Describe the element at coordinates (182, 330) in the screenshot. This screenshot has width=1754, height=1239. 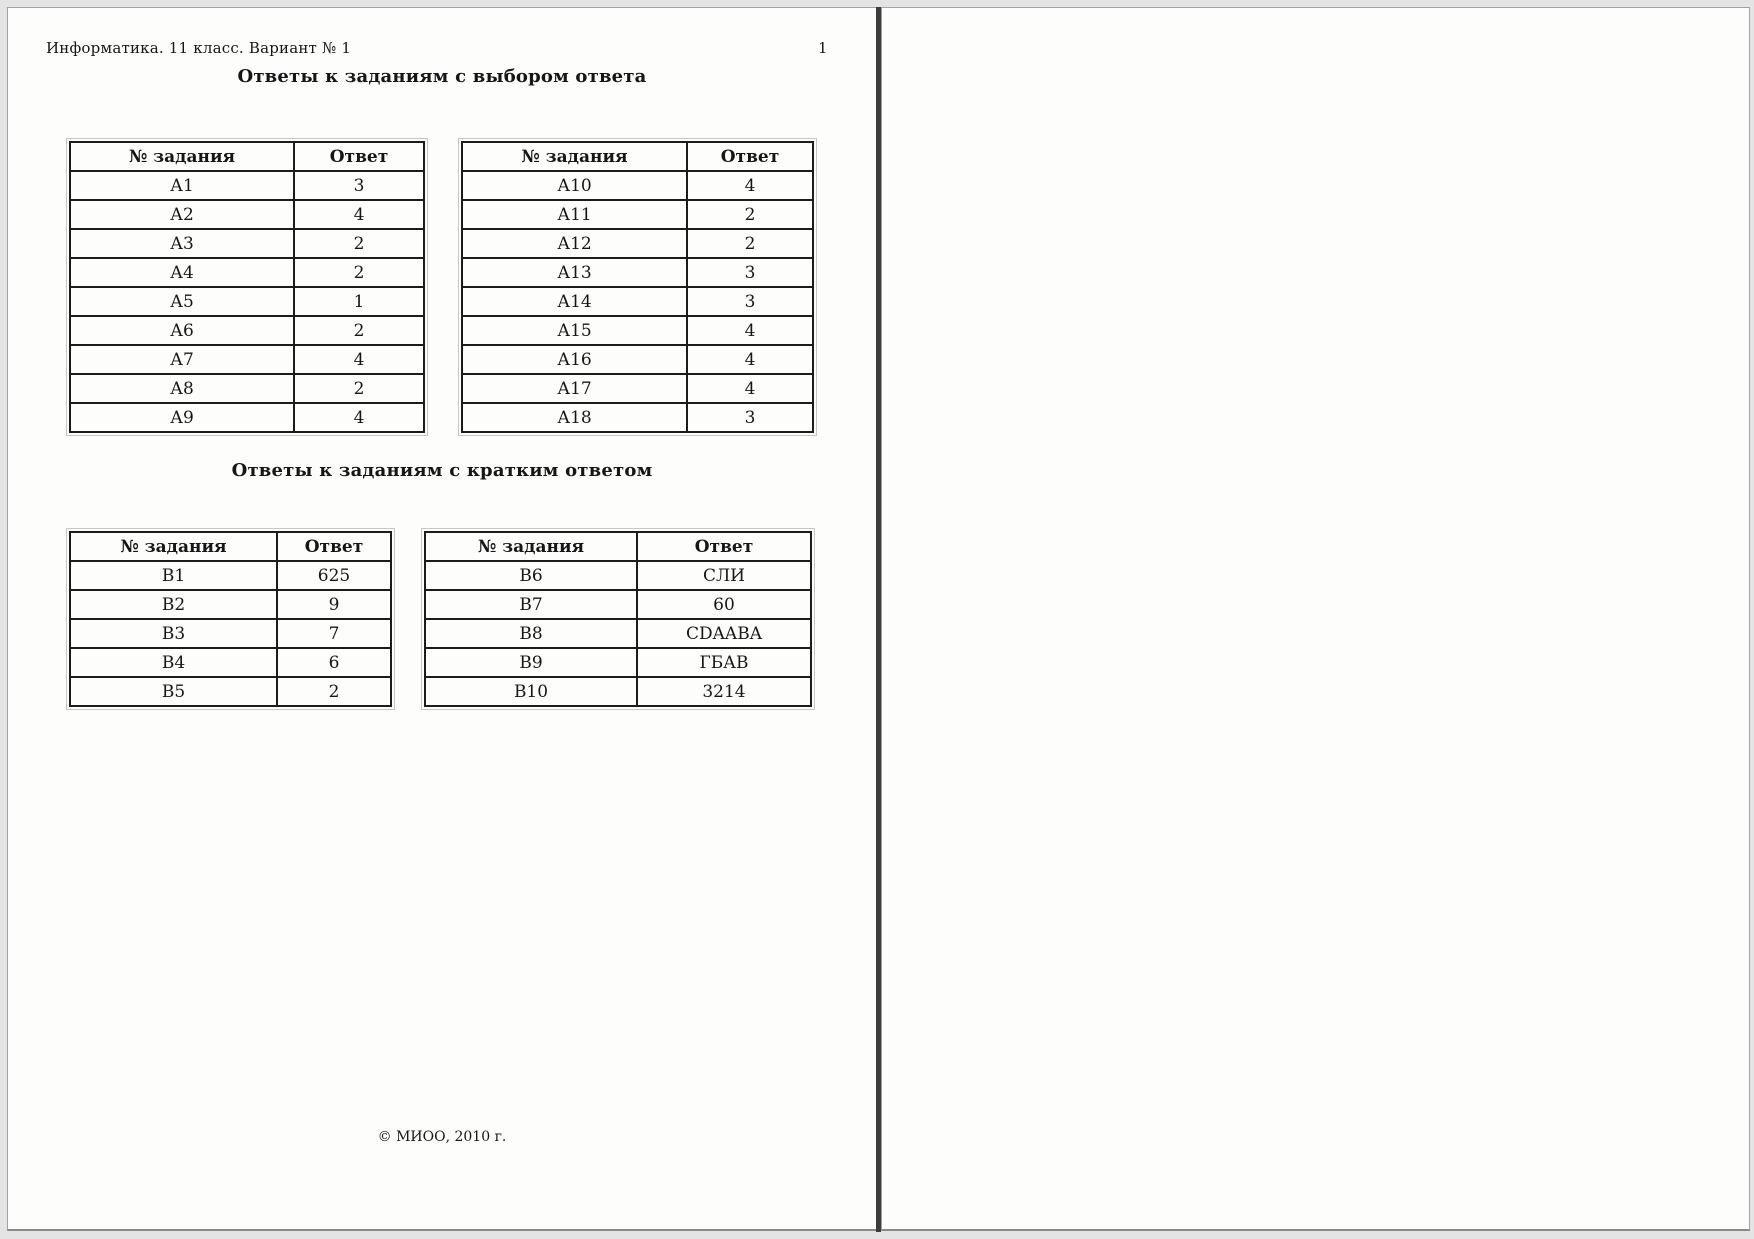
I see `task-number-cell: А6` at that location.